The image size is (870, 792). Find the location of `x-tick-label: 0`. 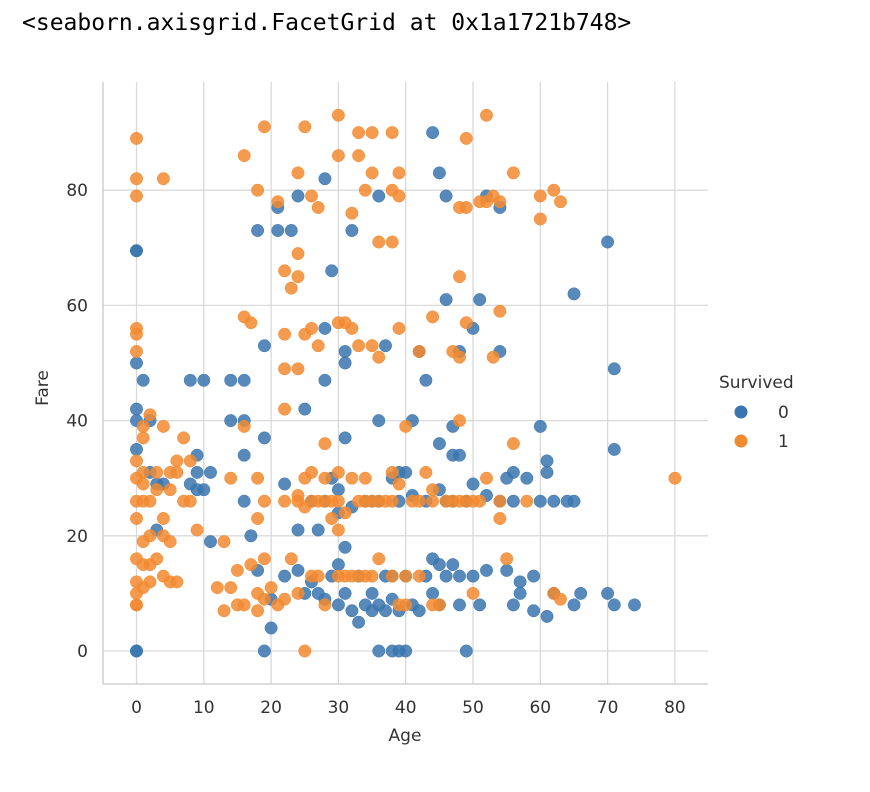

x-tick-label: 0 is located at coordinates (136, 708).